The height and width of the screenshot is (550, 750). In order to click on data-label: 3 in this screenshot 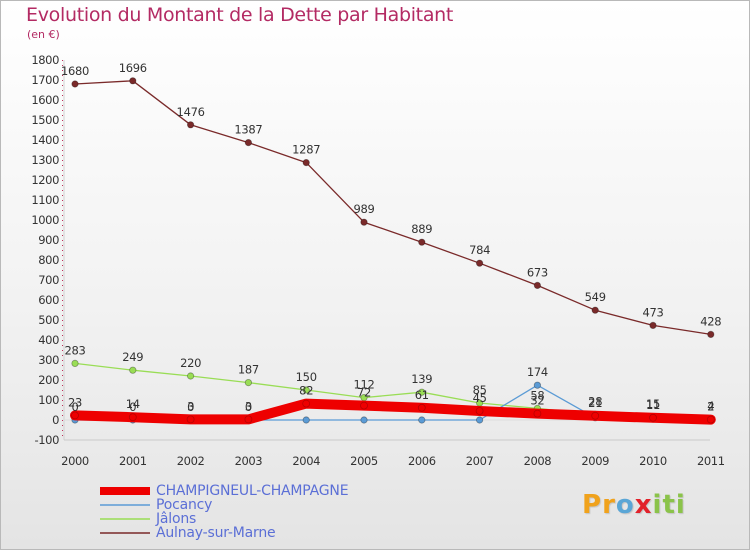, I will do `click(248, 406)`.